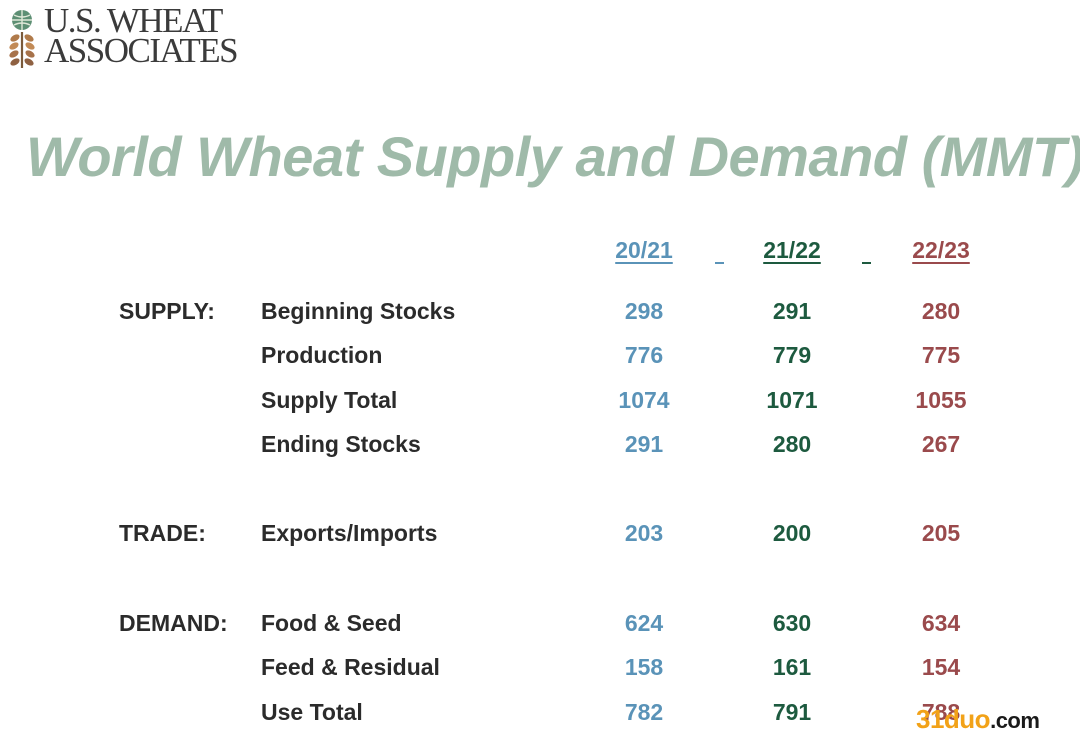  What do you see at coordinates (341, 444) in the screenshot?
I see `row-label: Ending Stocks` at bounding box center [341, 444].